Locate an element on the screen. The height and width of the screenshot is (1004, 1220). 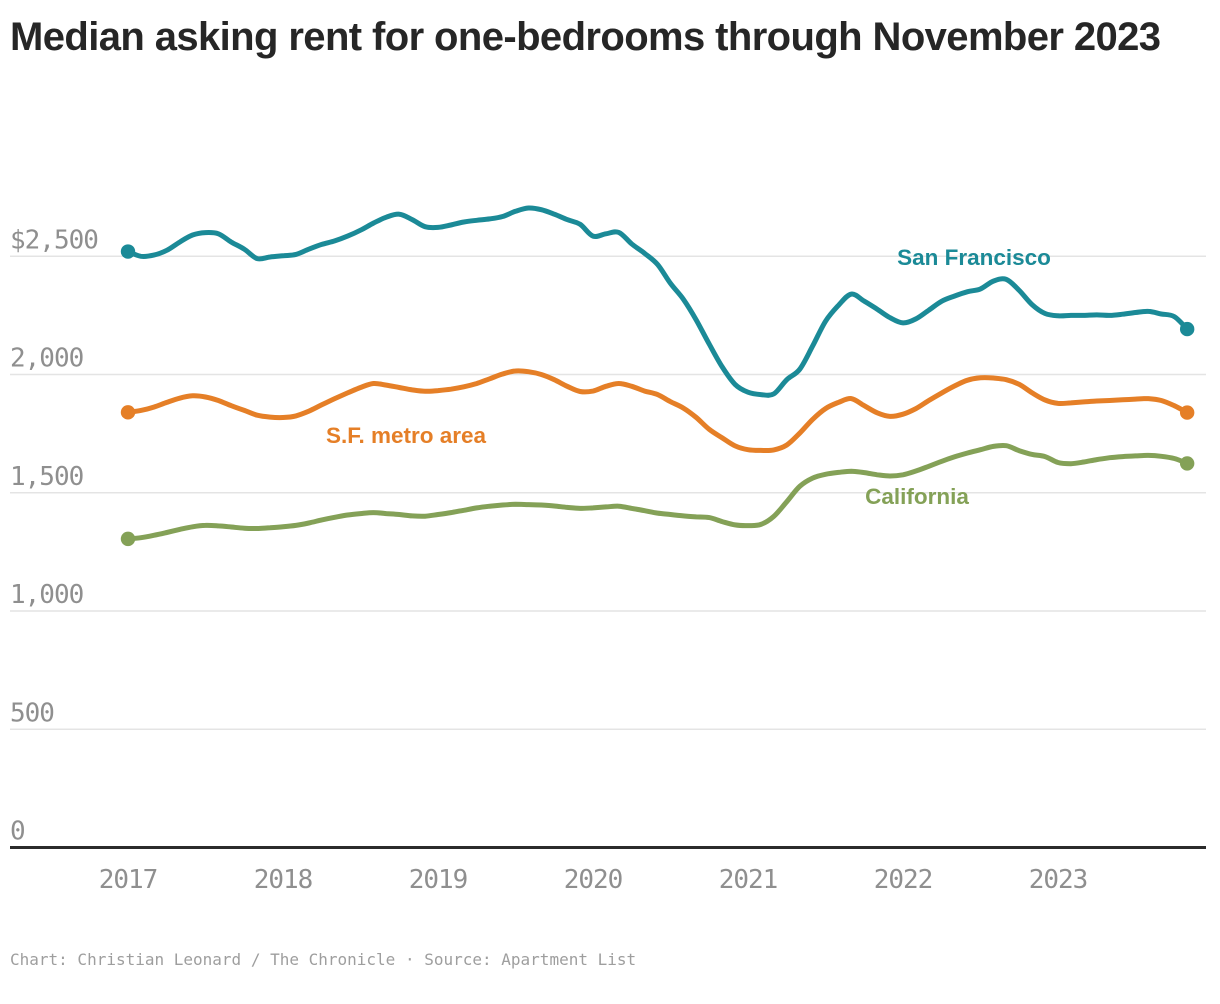
x-tick-label-2022: 2022 is located at coordinates (903, 880).